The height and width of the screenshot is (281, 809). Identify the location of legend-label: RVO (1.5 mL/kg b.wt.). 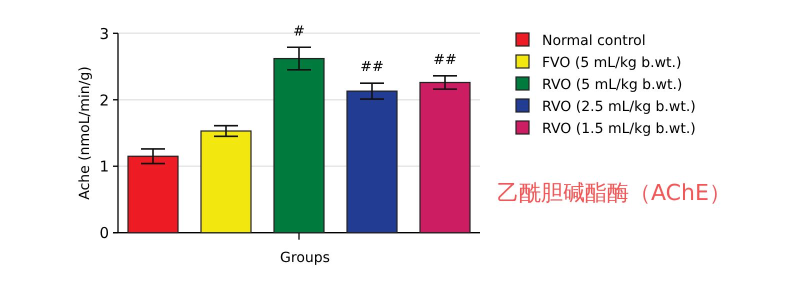
(619, 129).